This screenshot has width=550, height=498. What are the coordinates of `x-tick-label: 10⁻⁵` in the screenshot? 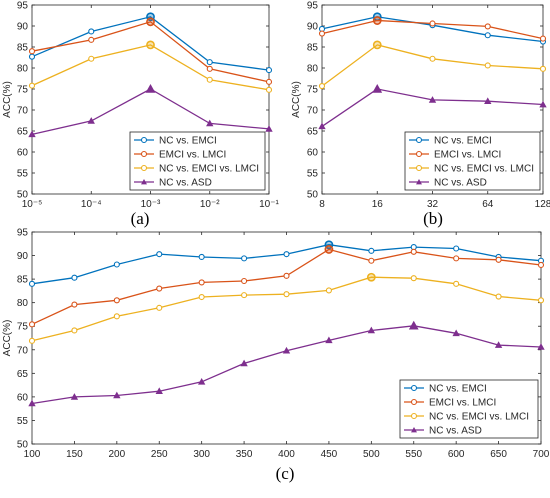 It's located at (32, 204).